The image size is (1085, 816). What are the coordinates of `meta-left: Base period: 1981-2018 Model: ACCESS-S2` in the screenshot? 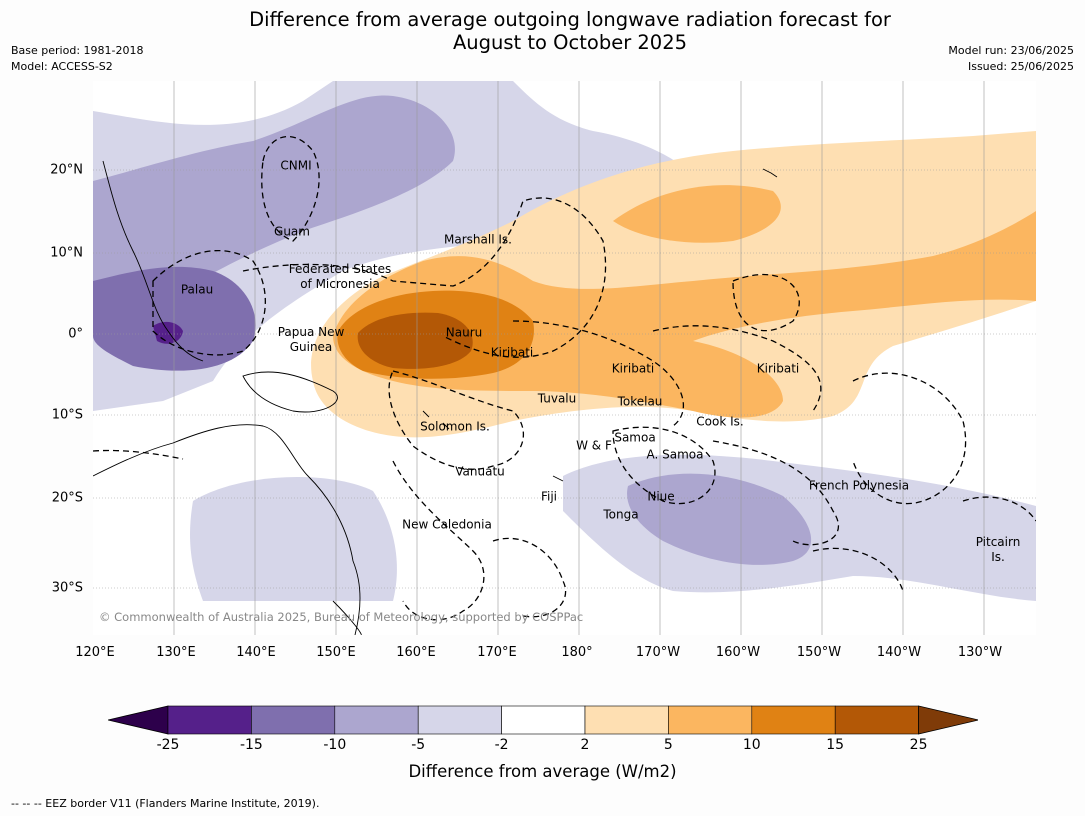 It's located at (77, 59).